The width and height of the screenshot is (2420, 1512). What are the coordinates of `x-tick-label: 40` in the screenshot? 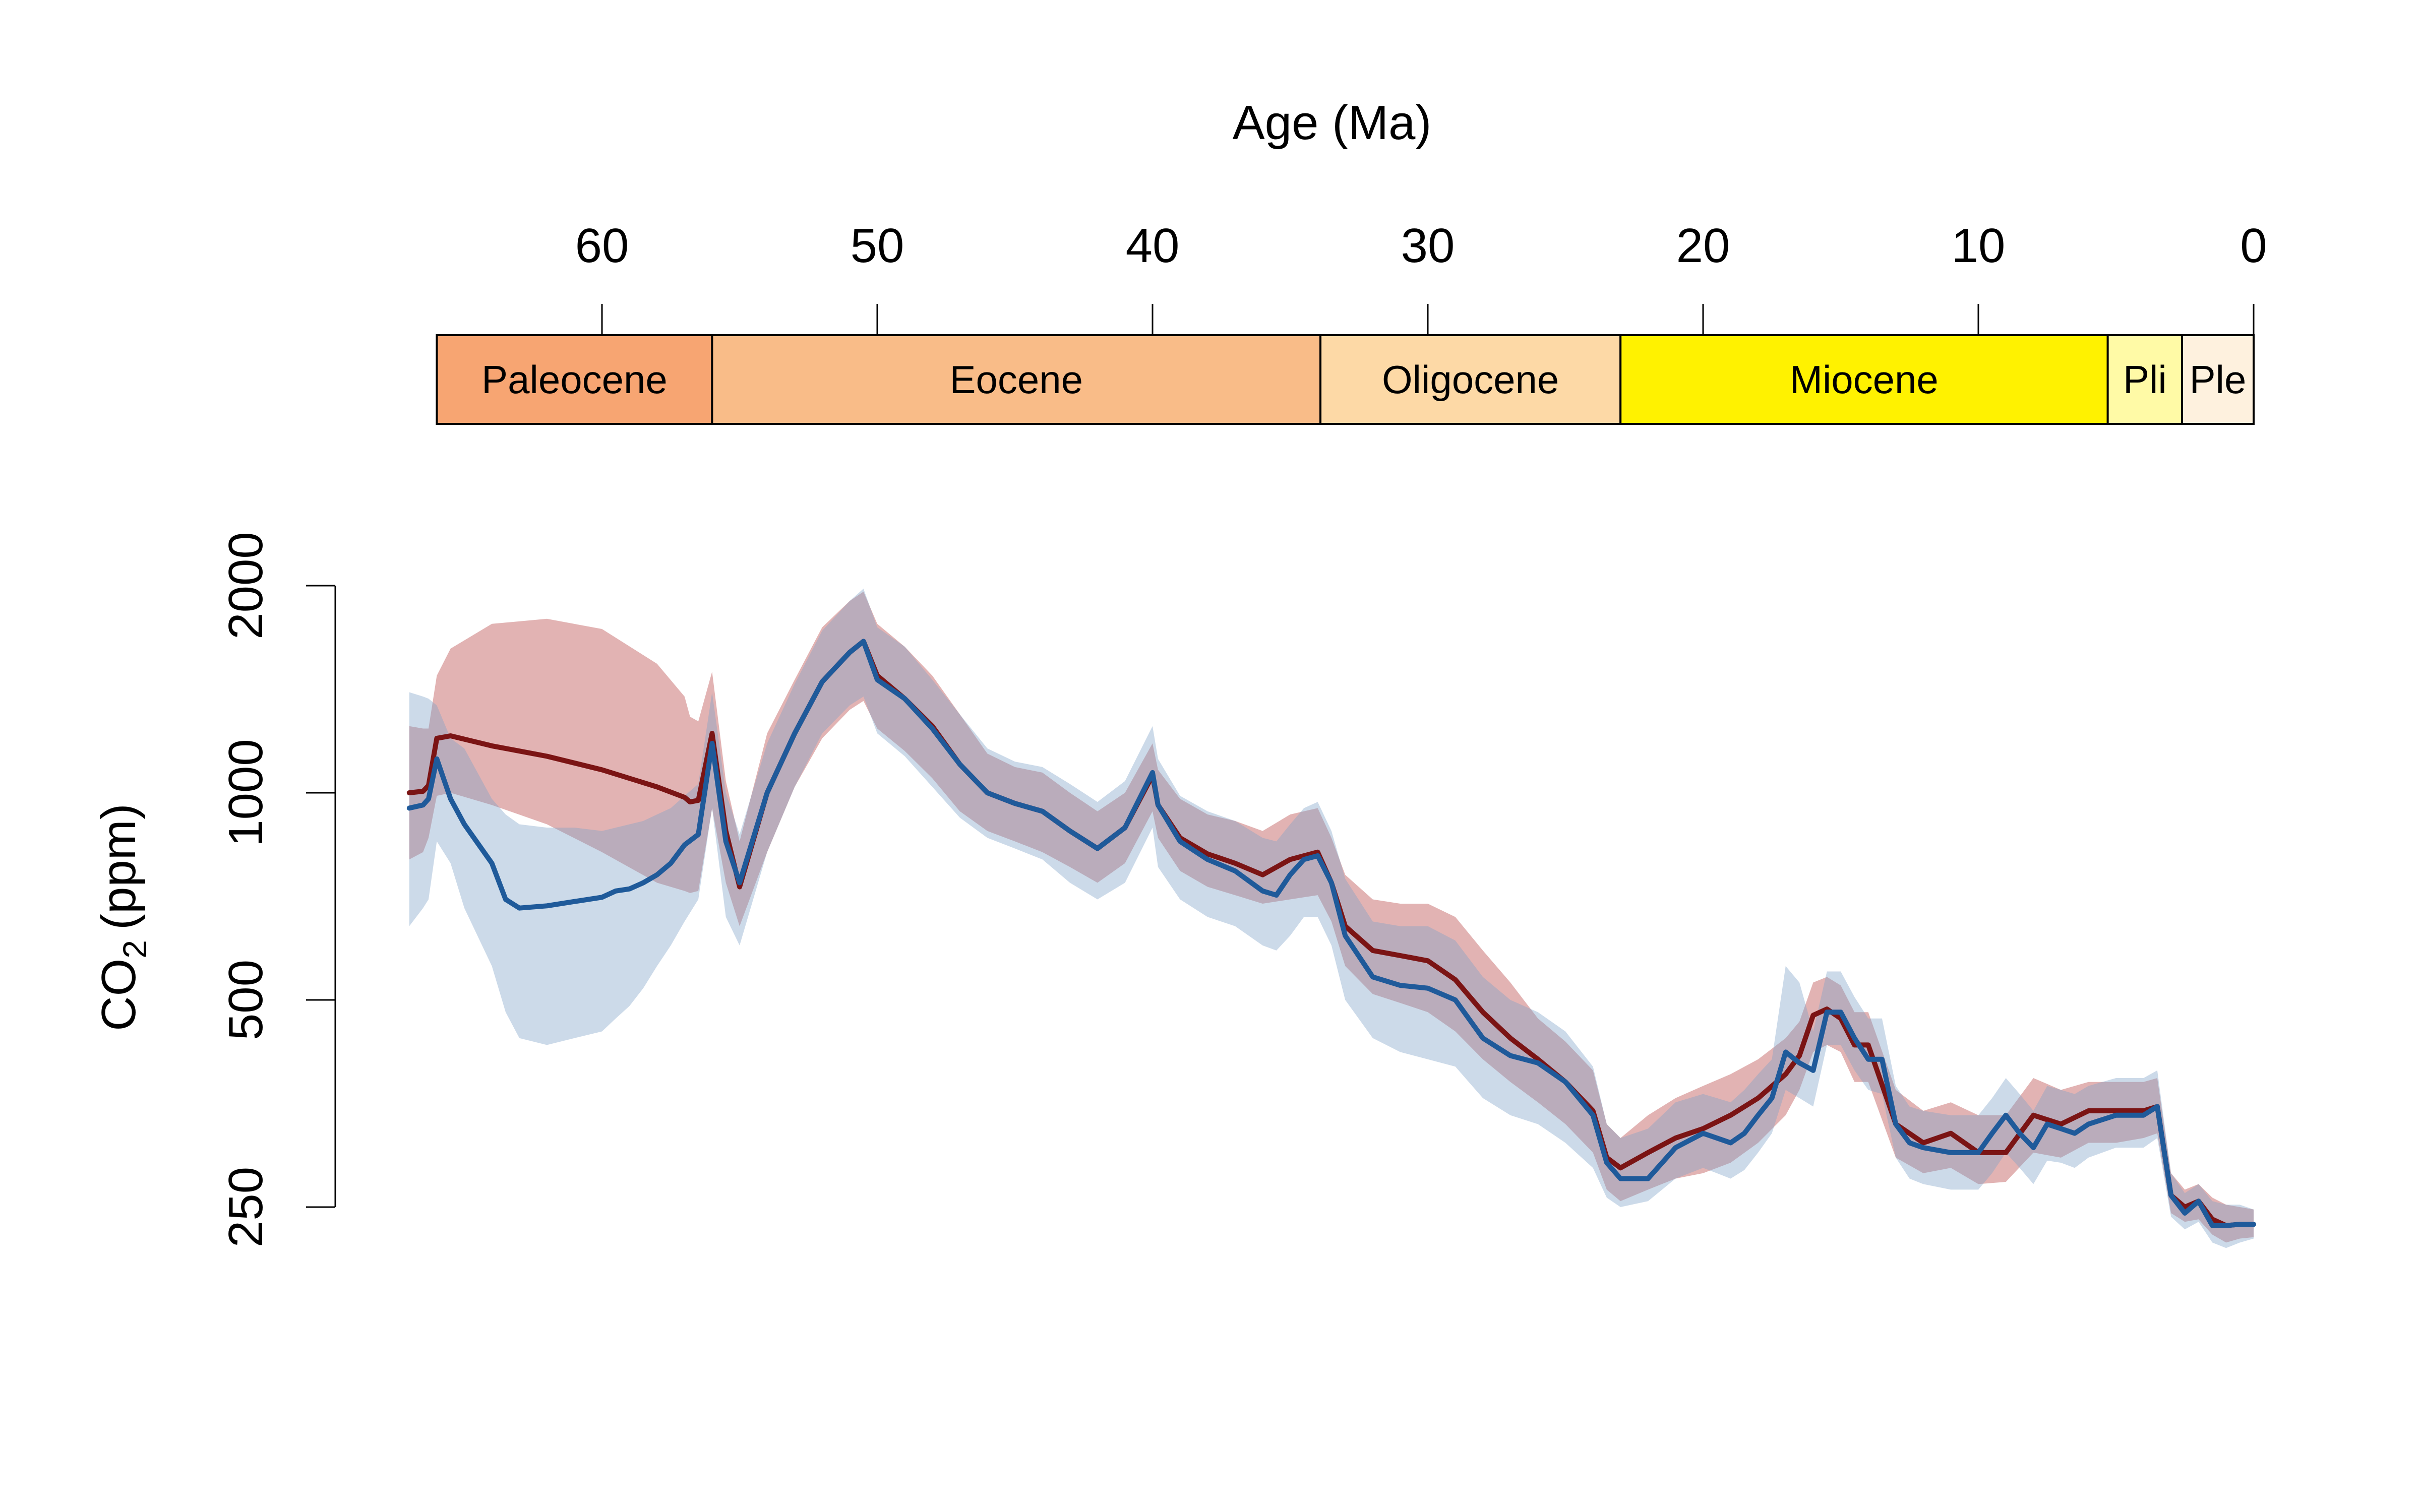 It's located at (1153, 246).